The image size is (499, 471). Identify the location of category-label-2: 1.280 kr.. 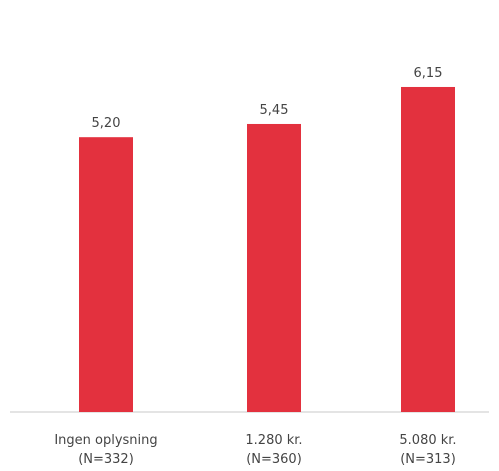
(273, 440).